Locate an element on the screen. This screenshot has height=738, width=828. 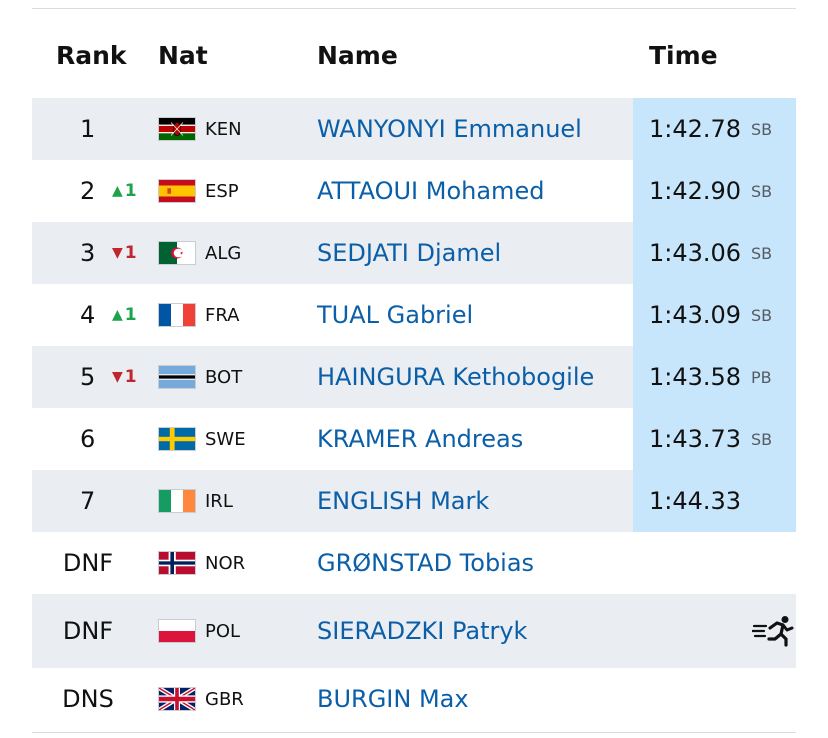
sweden-flag-icon is located at coordinates (177, 439).